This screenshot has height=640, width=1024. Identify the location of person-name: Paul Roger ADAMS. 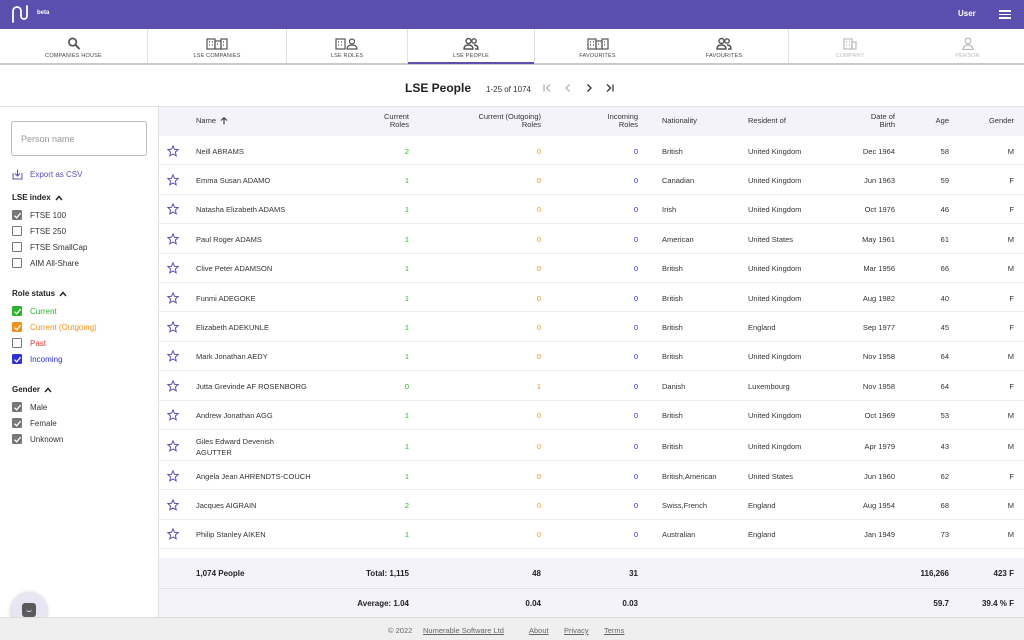
(229, 239).